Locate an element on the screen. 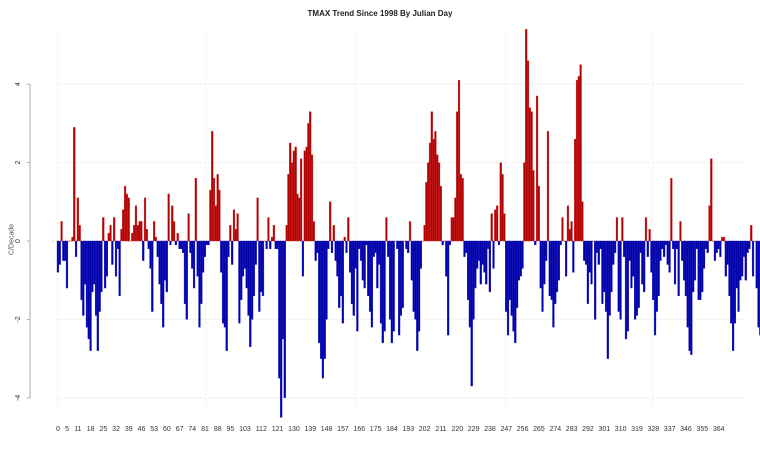 The width and height of the screenshot is (760, 455). x-tick-label: 5 is located at coordinates (67, 429).